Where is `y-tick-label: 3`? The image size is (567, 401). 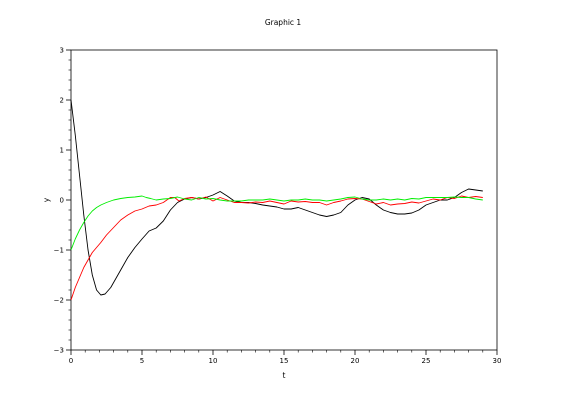 y-tick-label: 3 is located at coordinates (62, 51).